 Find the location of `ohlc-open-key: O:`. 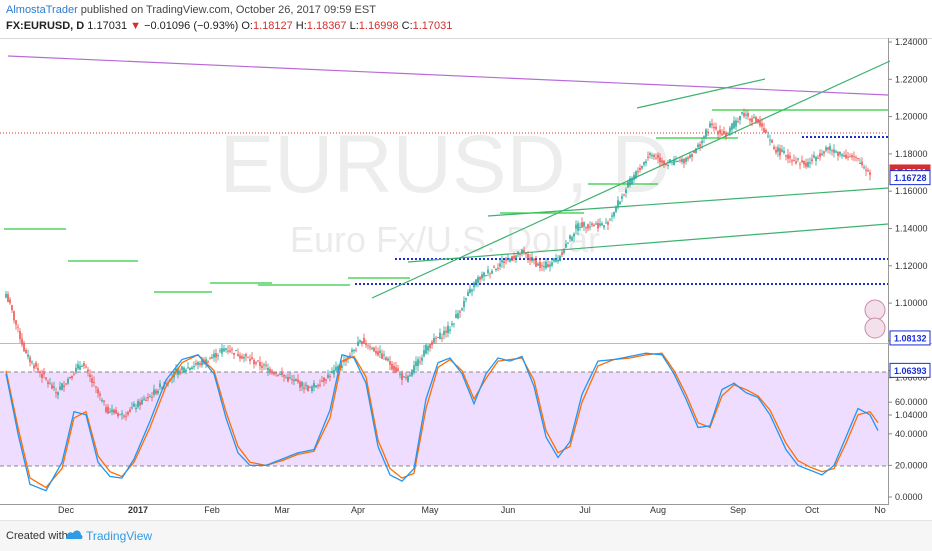

ohlc-open-key: O: is located at coordinates (247, 26).